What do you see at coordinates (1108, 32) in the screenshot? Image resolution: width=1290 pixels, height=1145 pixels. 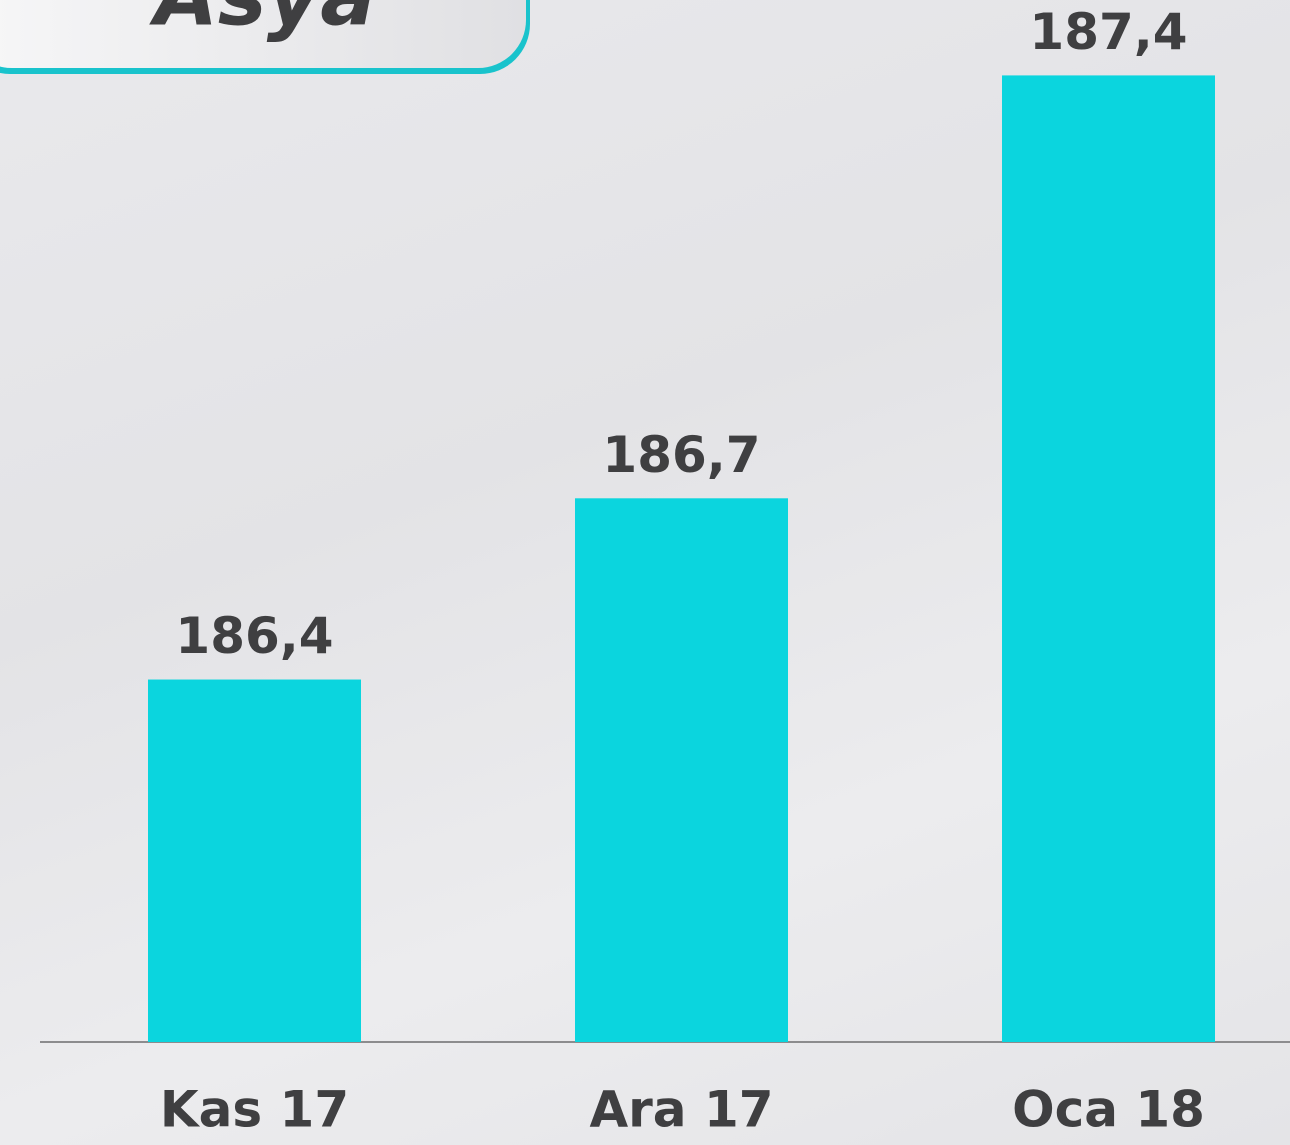 I see `value-label: 187,4` at bounding box center [1108, 32].